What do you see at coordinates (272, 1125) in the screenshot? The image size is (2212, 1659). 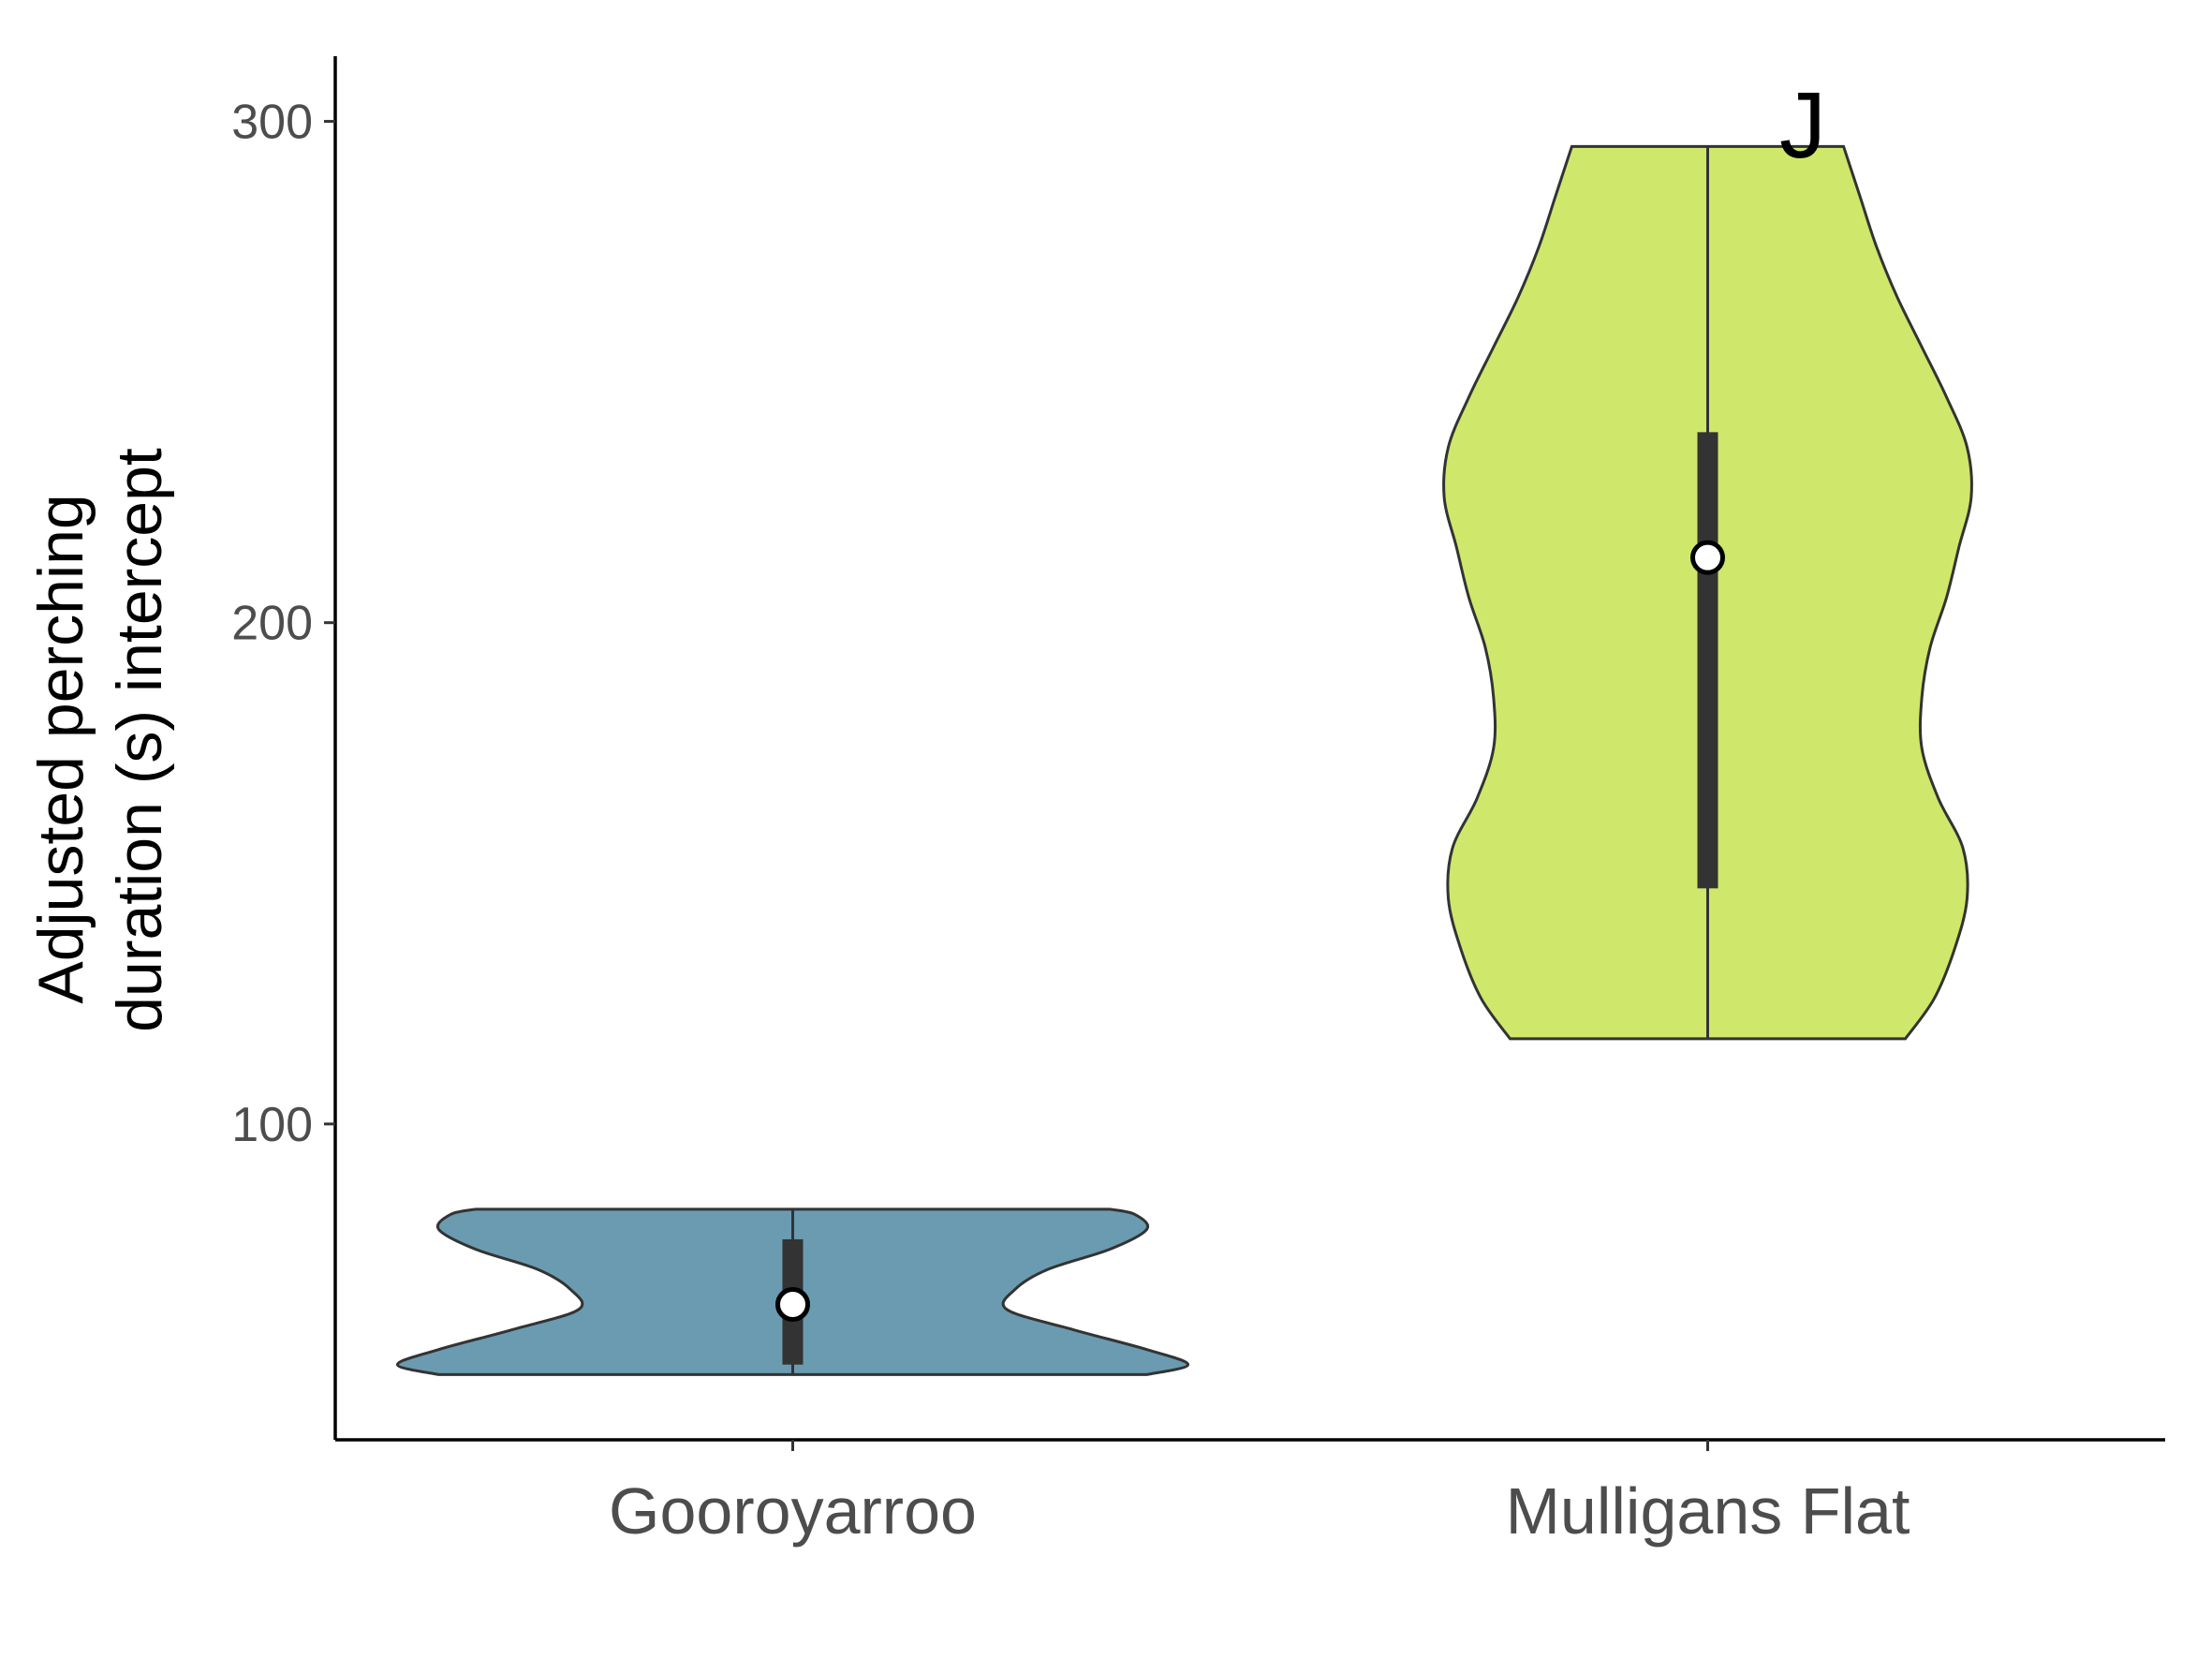 I see `y-tick-label: 100` at bounding box center [272, 1125].